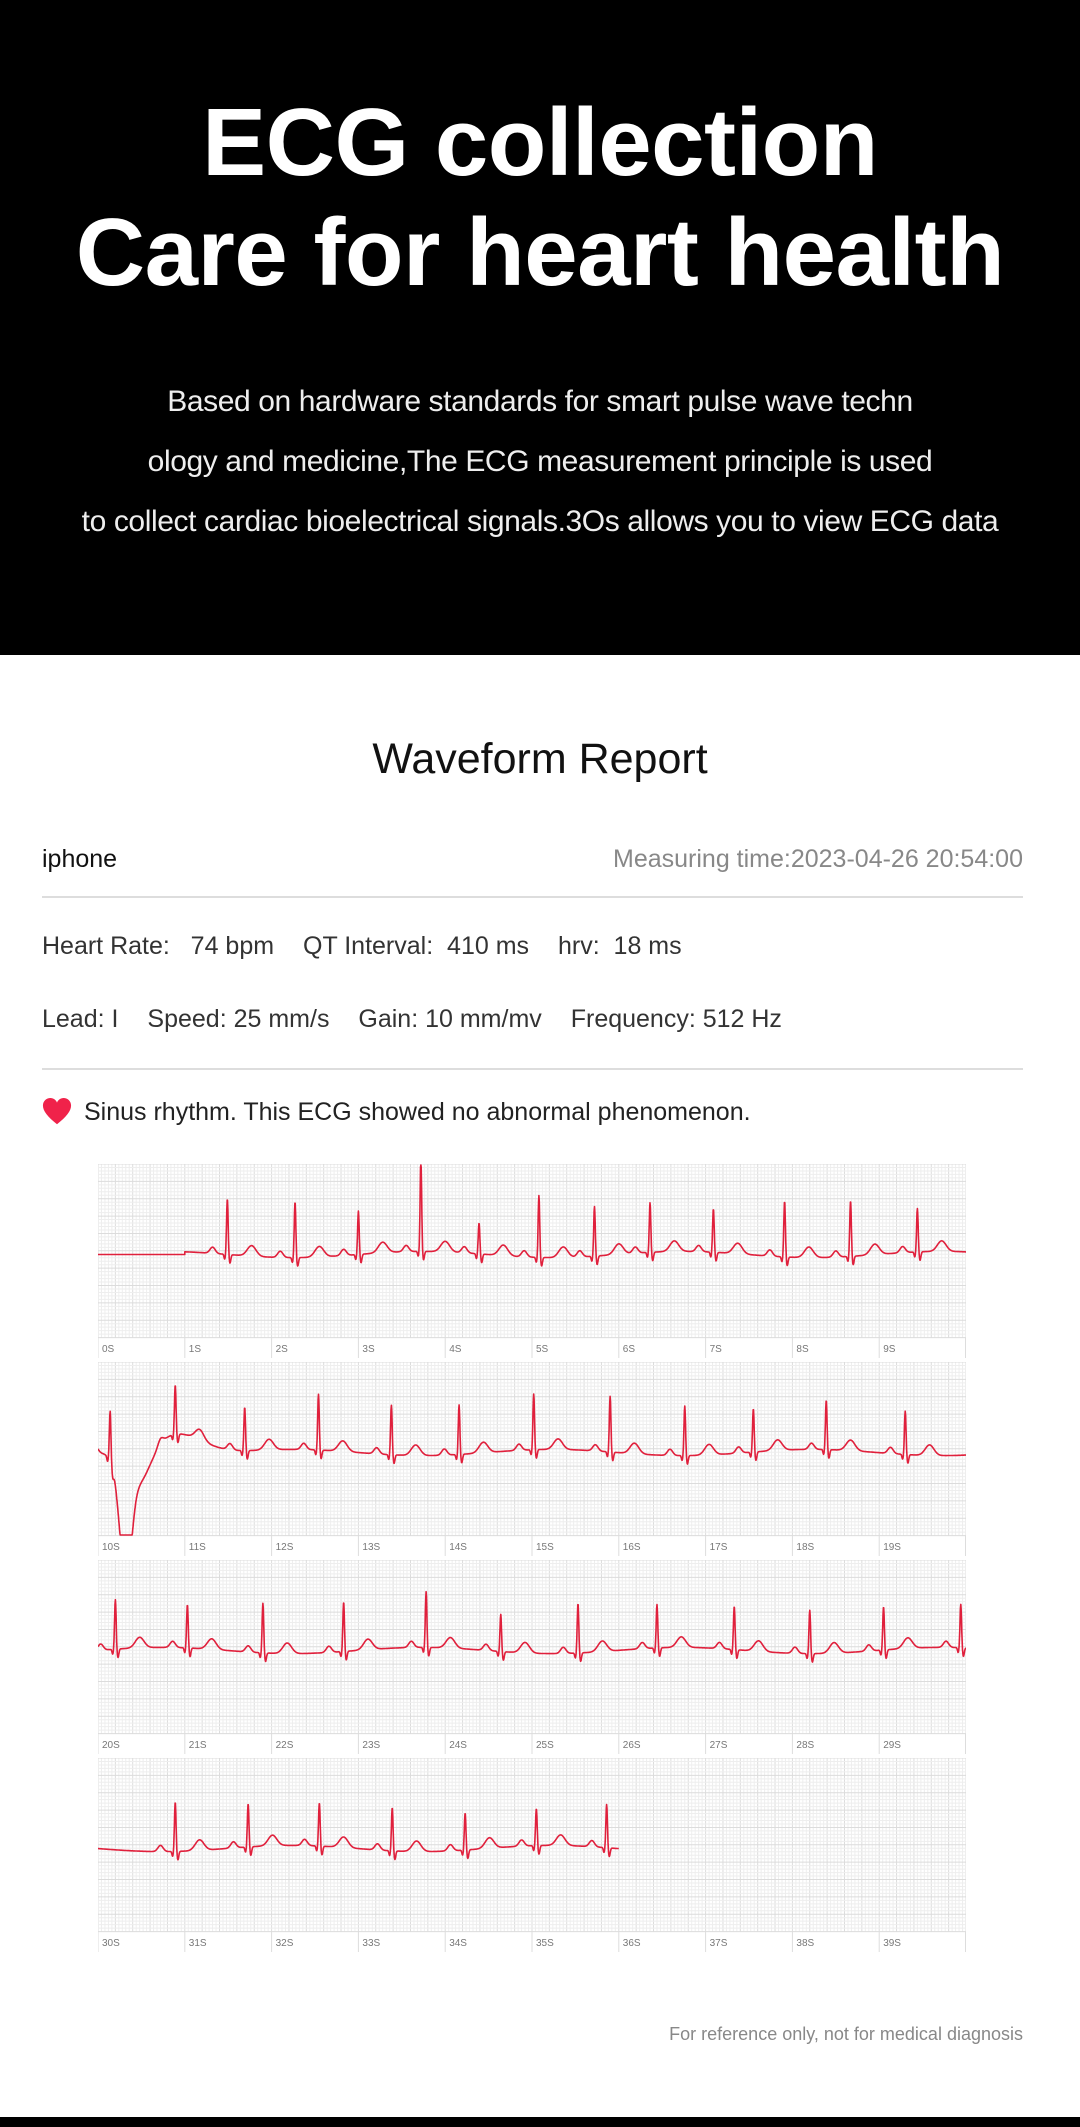  I want to click on time-label: 0S, so click(108, 1349).